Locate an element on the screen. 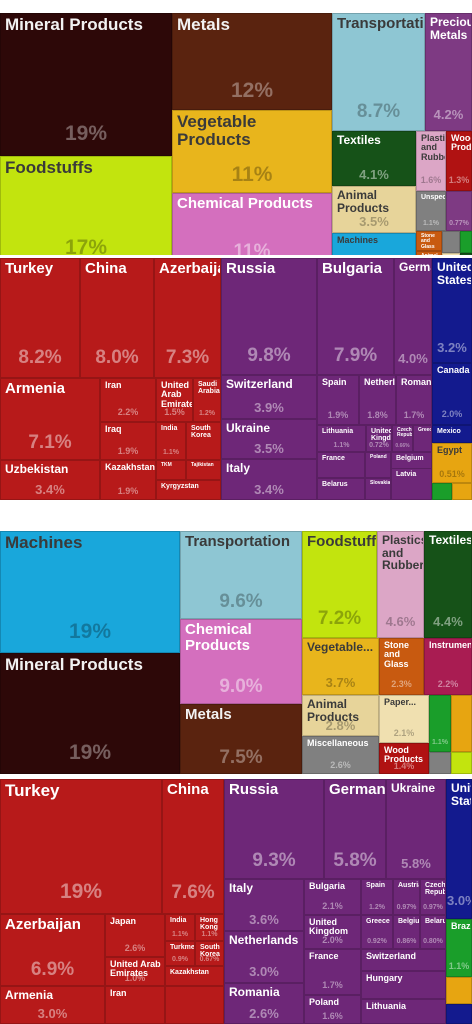 The height and width of the screenshot is (1024, 472). tile-kyrgyzstan: Kyrgyzstan is located at coordinates (188, 490).